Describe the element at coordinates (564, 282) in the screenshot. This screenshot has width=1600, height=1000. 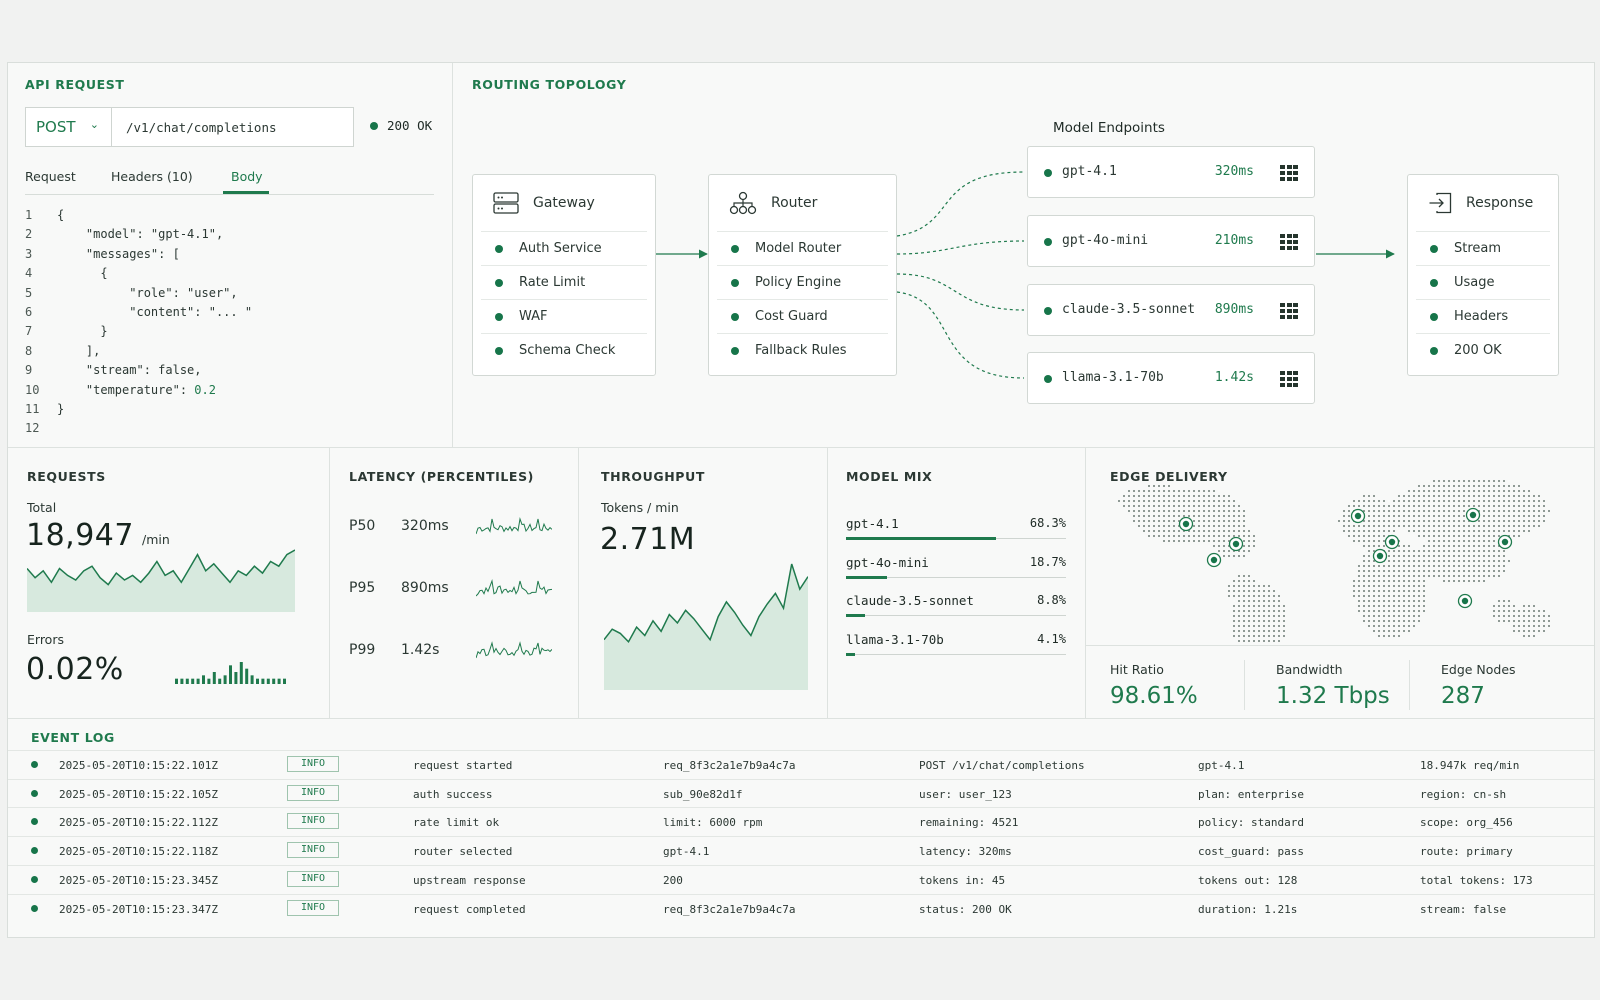
I see `gateway-item: Rate Limit` at that location.